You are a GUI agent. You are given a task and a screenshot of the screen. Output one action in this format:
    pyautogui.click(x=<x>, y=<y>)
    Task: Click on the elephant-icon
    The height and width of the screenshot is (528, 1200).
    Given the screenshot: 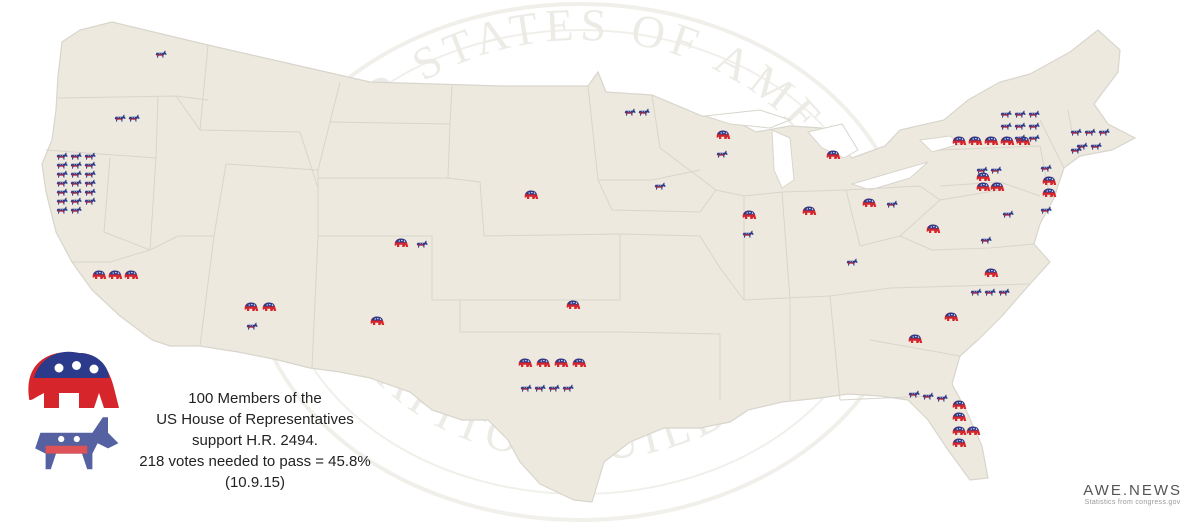 What is the action you would take?
    pyautogui.click(x=73, y=379)
    